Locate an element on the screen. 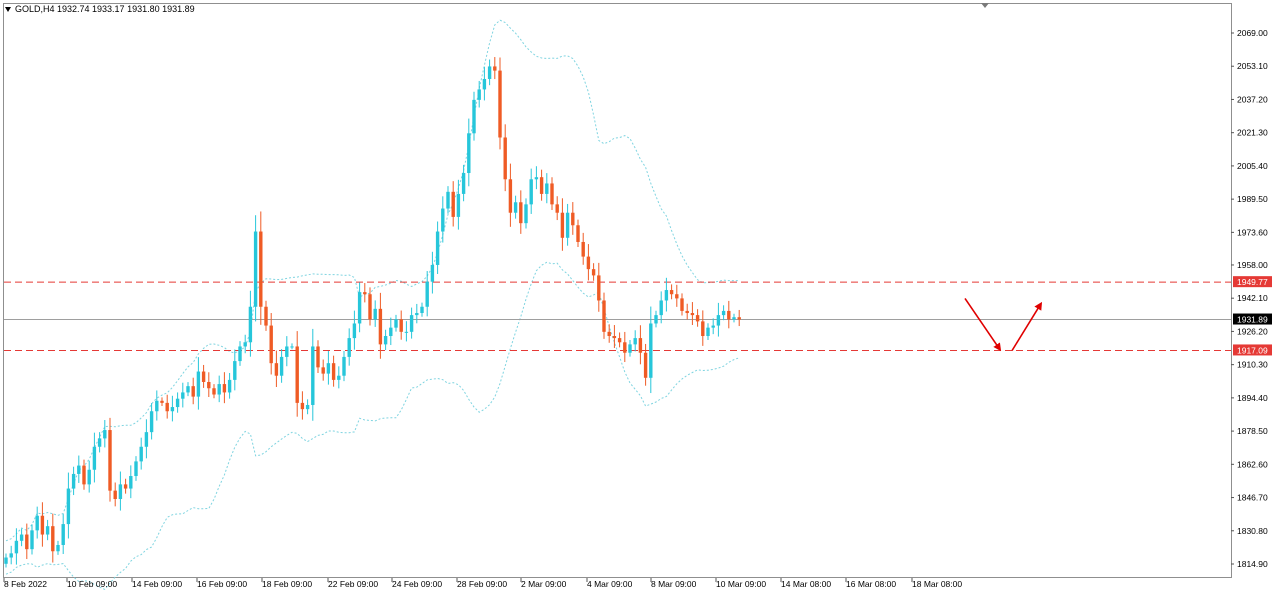 This screenshot has width=1280, height=593. annotation-arrows is located at coordinates (1003, 324).